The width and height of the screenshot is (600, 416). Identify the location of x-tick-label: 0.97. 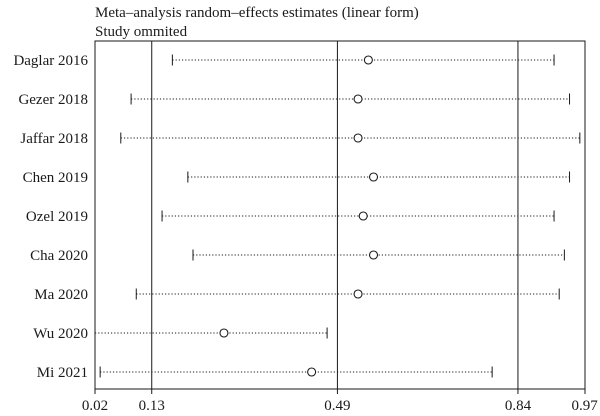
(585, 406).